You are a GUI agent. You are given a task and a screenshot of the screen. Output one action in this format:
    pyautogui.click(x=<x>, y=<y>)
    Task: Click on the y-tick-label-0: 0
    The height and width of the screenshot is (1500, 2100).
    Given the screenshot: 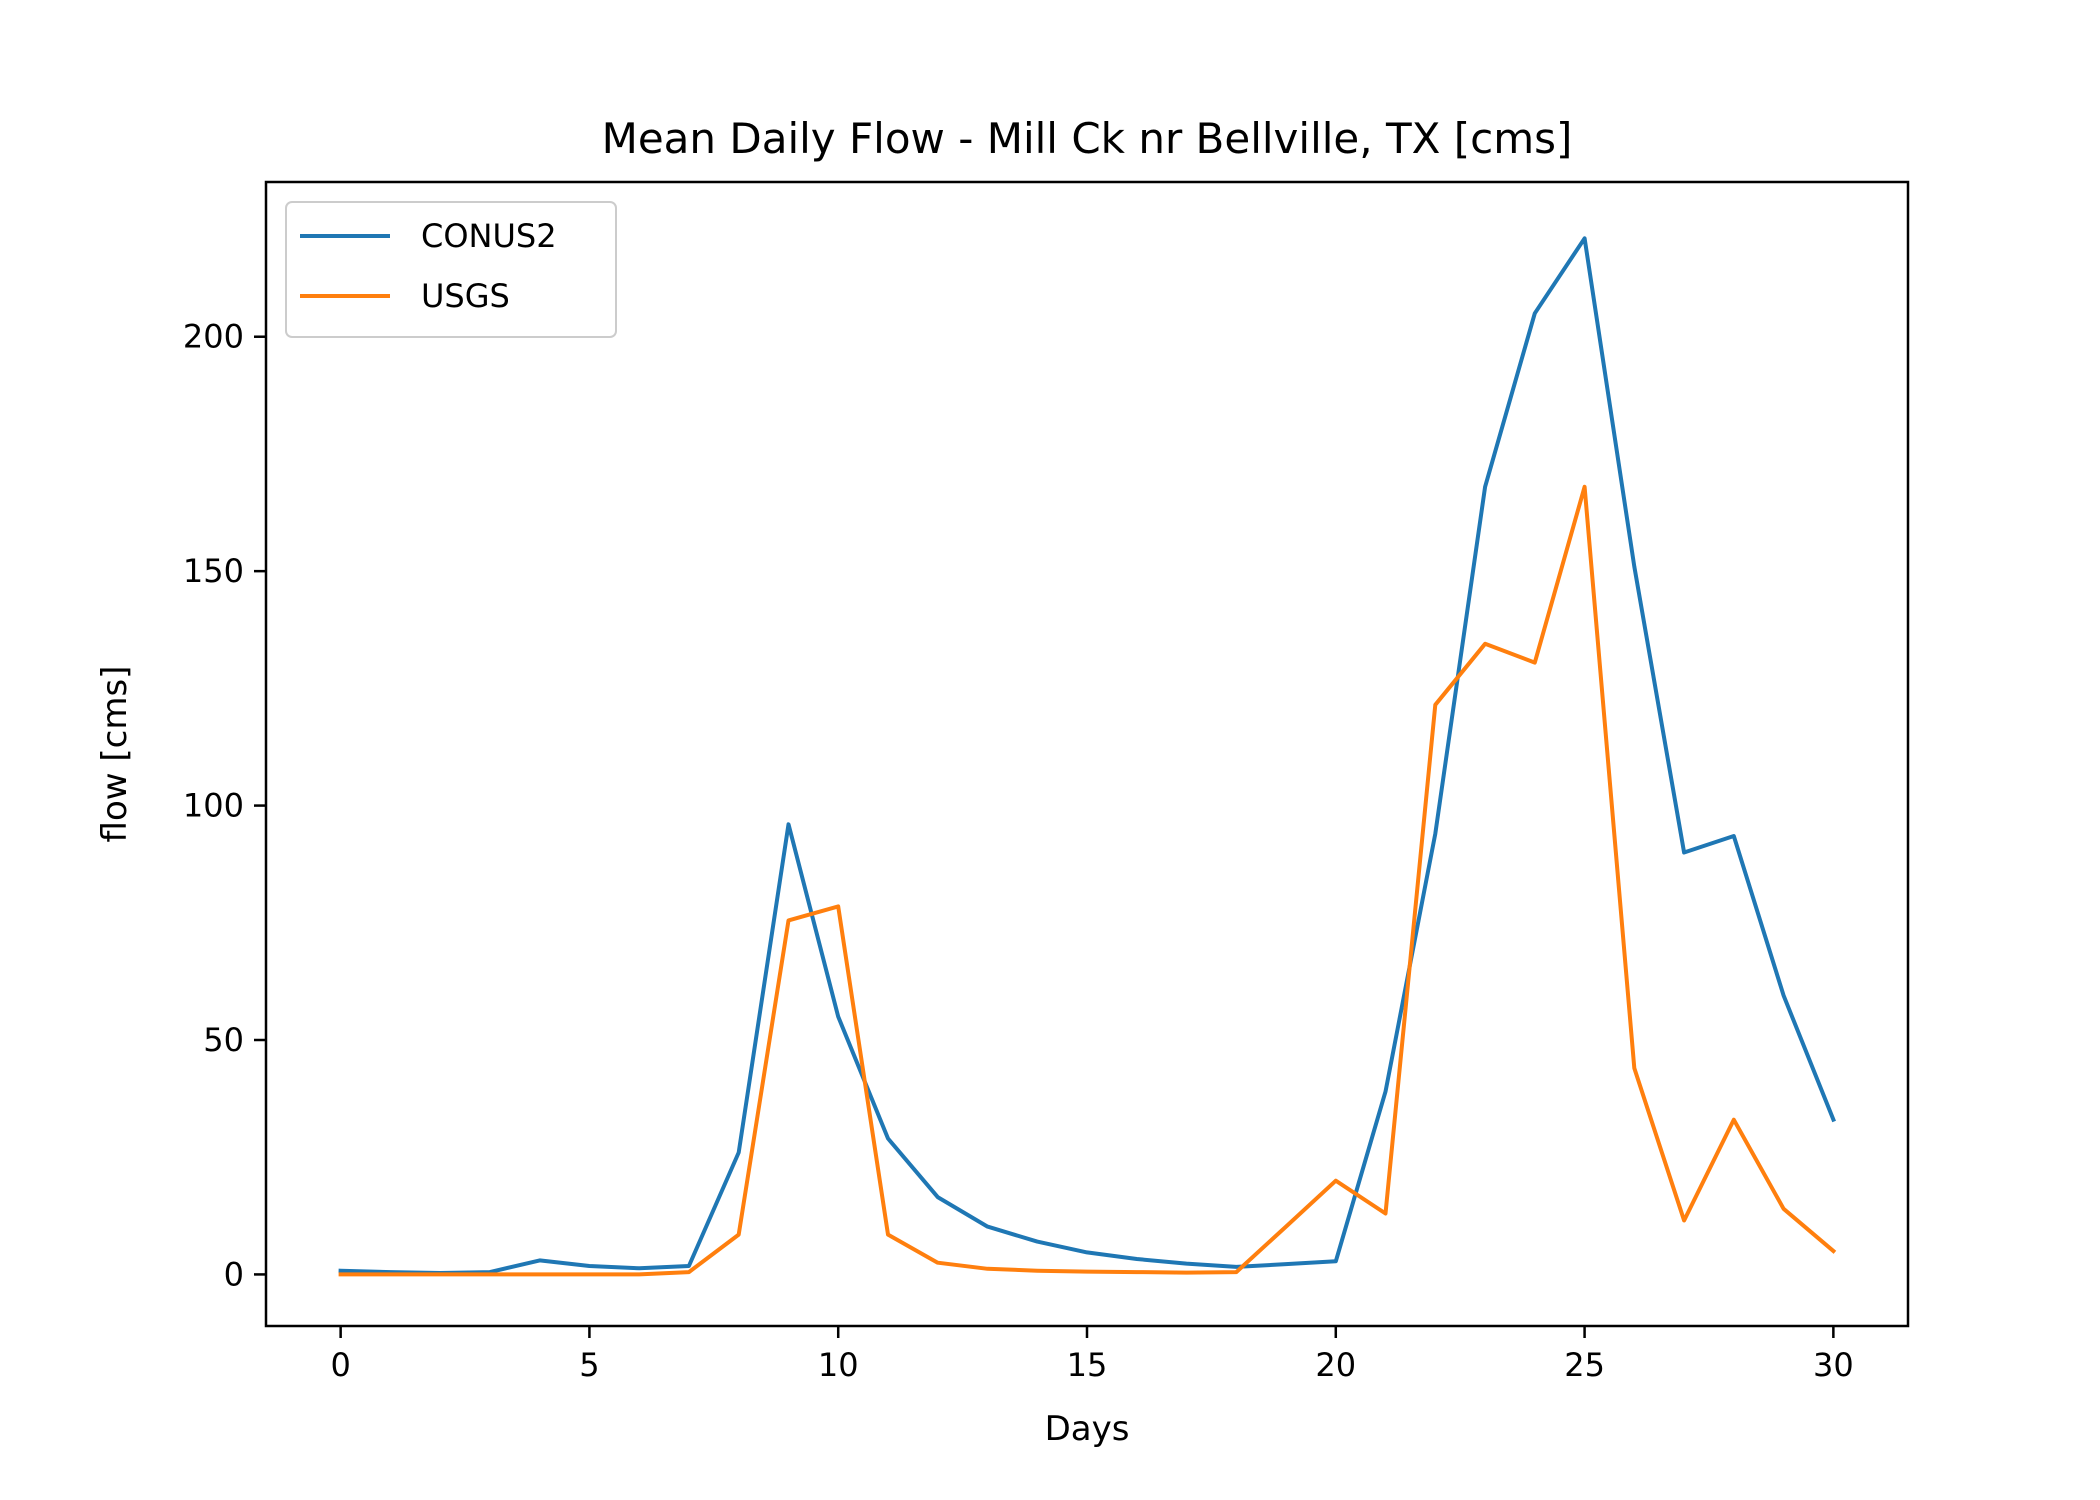 What is the action you would take?
    pyautogui.click(x=234, y=1274)
    